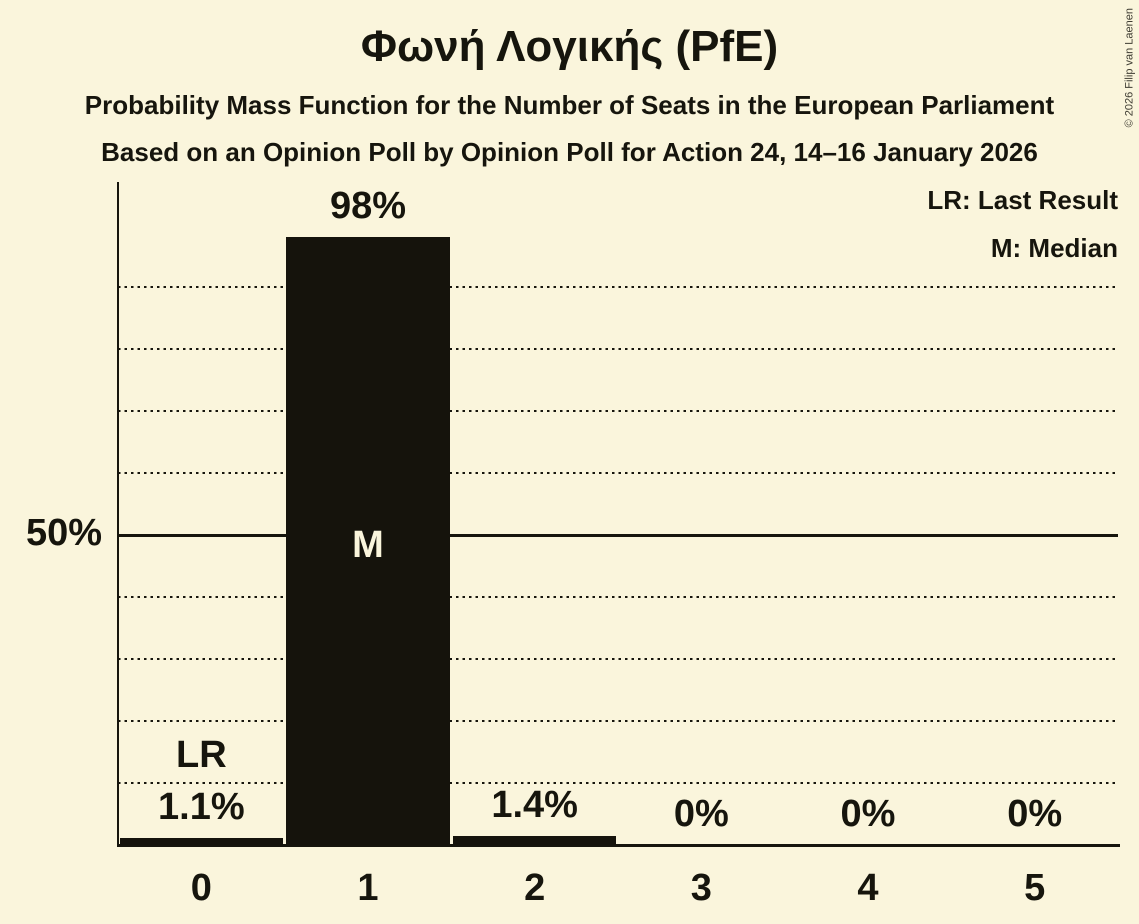 This screenshot has height=924, width=1139. I want to click on y-axis-tick-label-50: 50%, so click(63, 533).